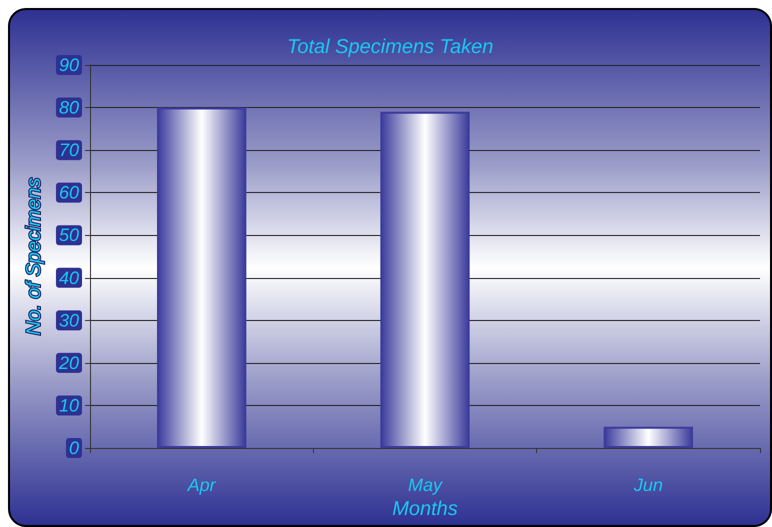  What do you see at coordinates (68, 320) in the screenshot?
I see `y-tick-label: 30` at bounding box center [68, 320].